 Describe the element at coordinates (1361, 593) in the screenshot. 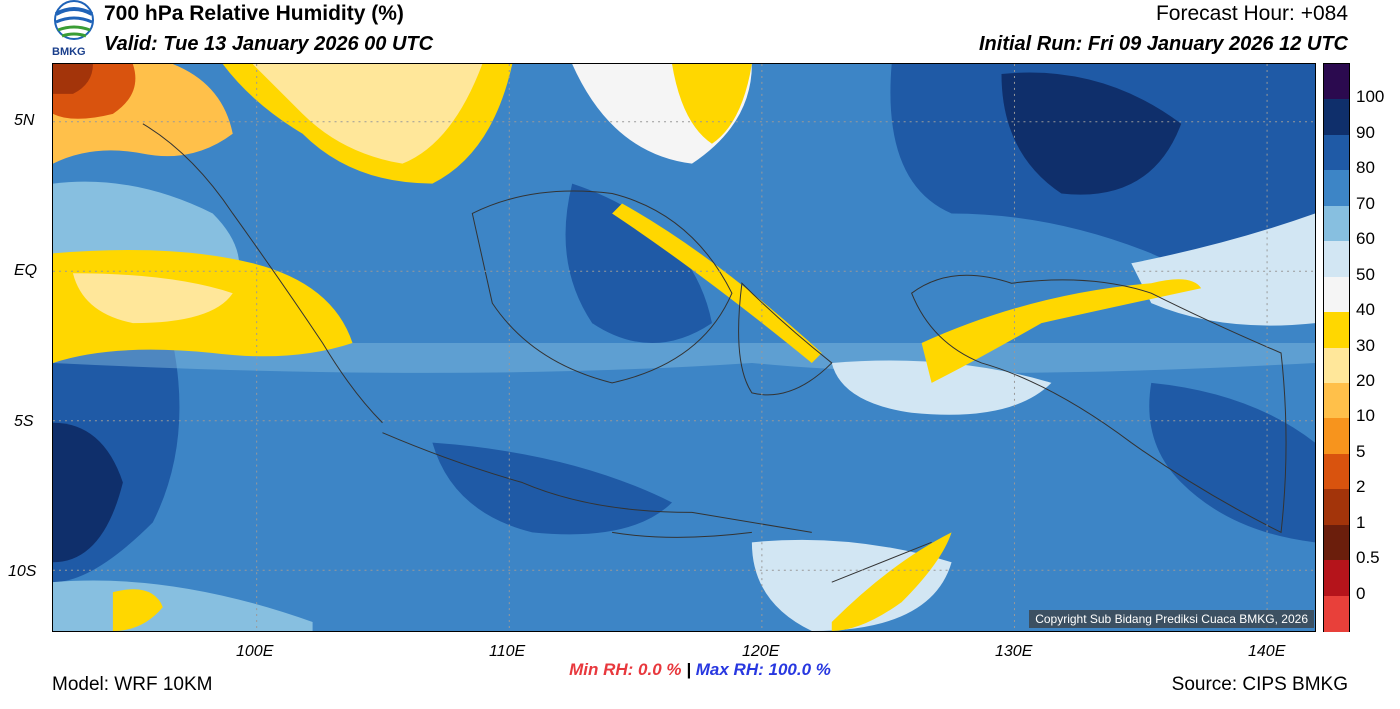

I see `colorbar-label: 0` at that location.